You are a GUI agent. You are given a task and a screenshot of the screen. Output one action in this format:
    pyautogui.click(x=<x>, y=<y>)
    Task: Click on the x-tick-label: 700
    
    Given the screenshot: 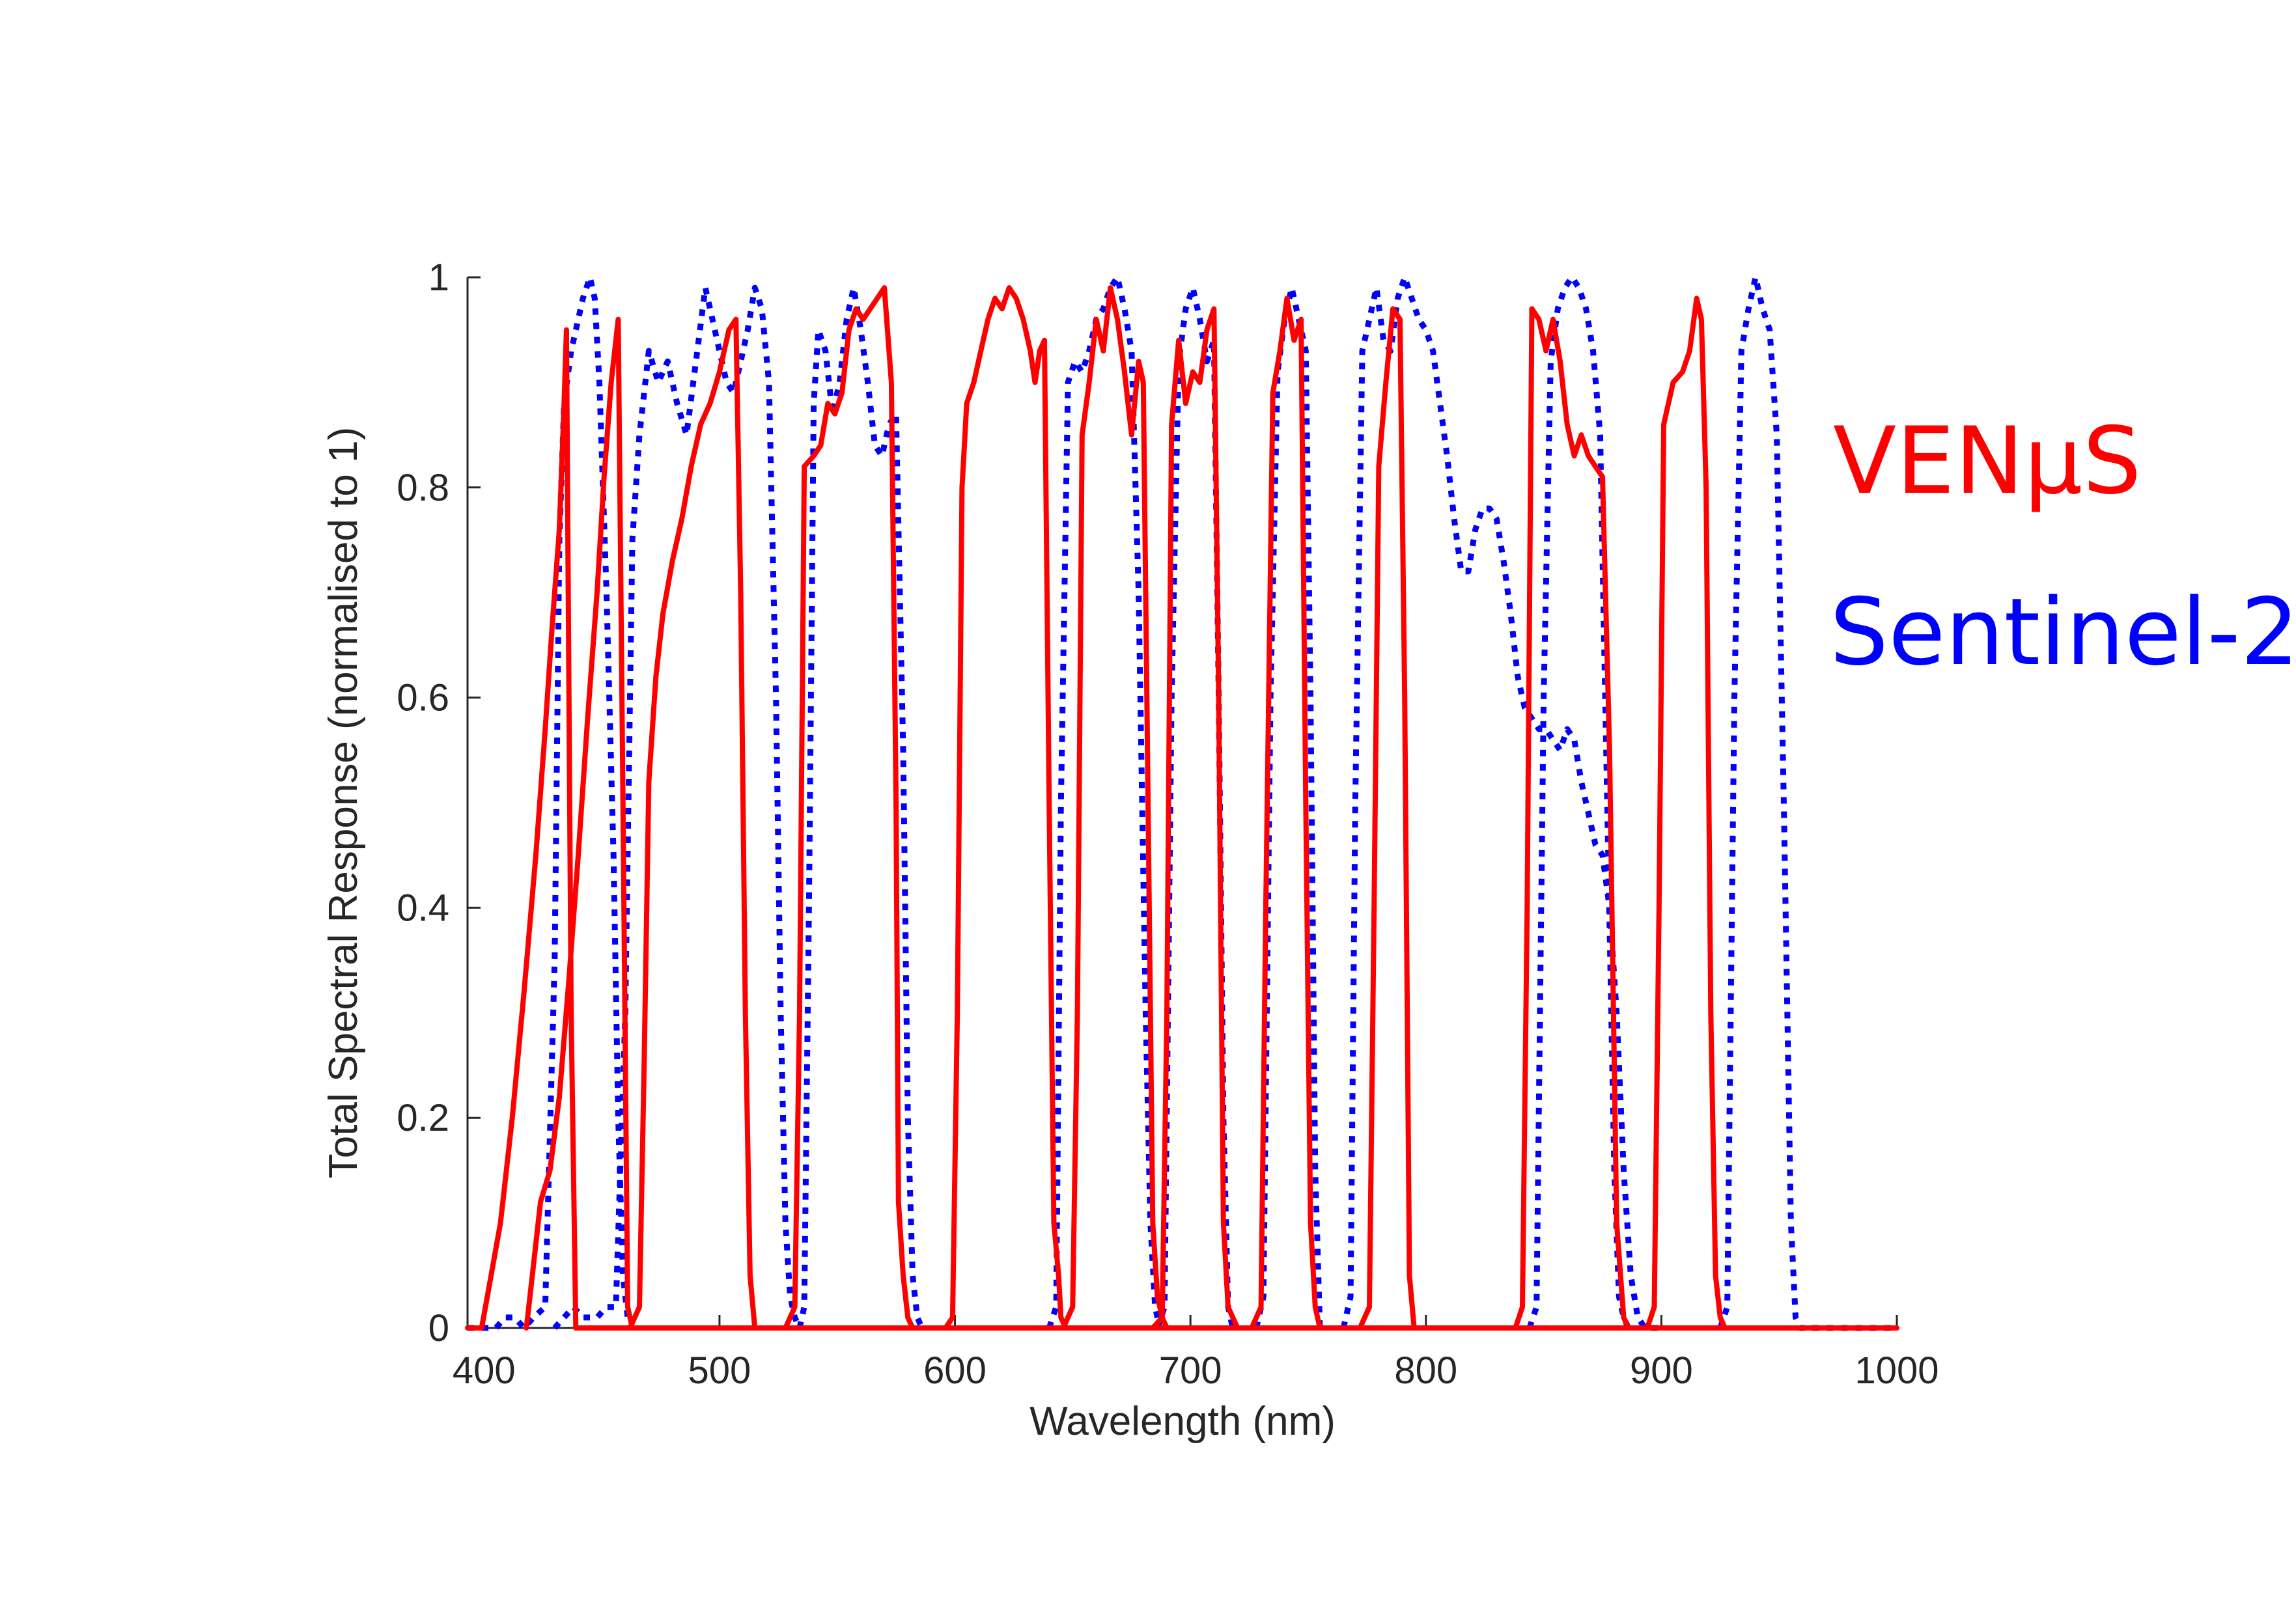 What is the action you would take?
    pyautogui.click(x=1191, y=1370)
    